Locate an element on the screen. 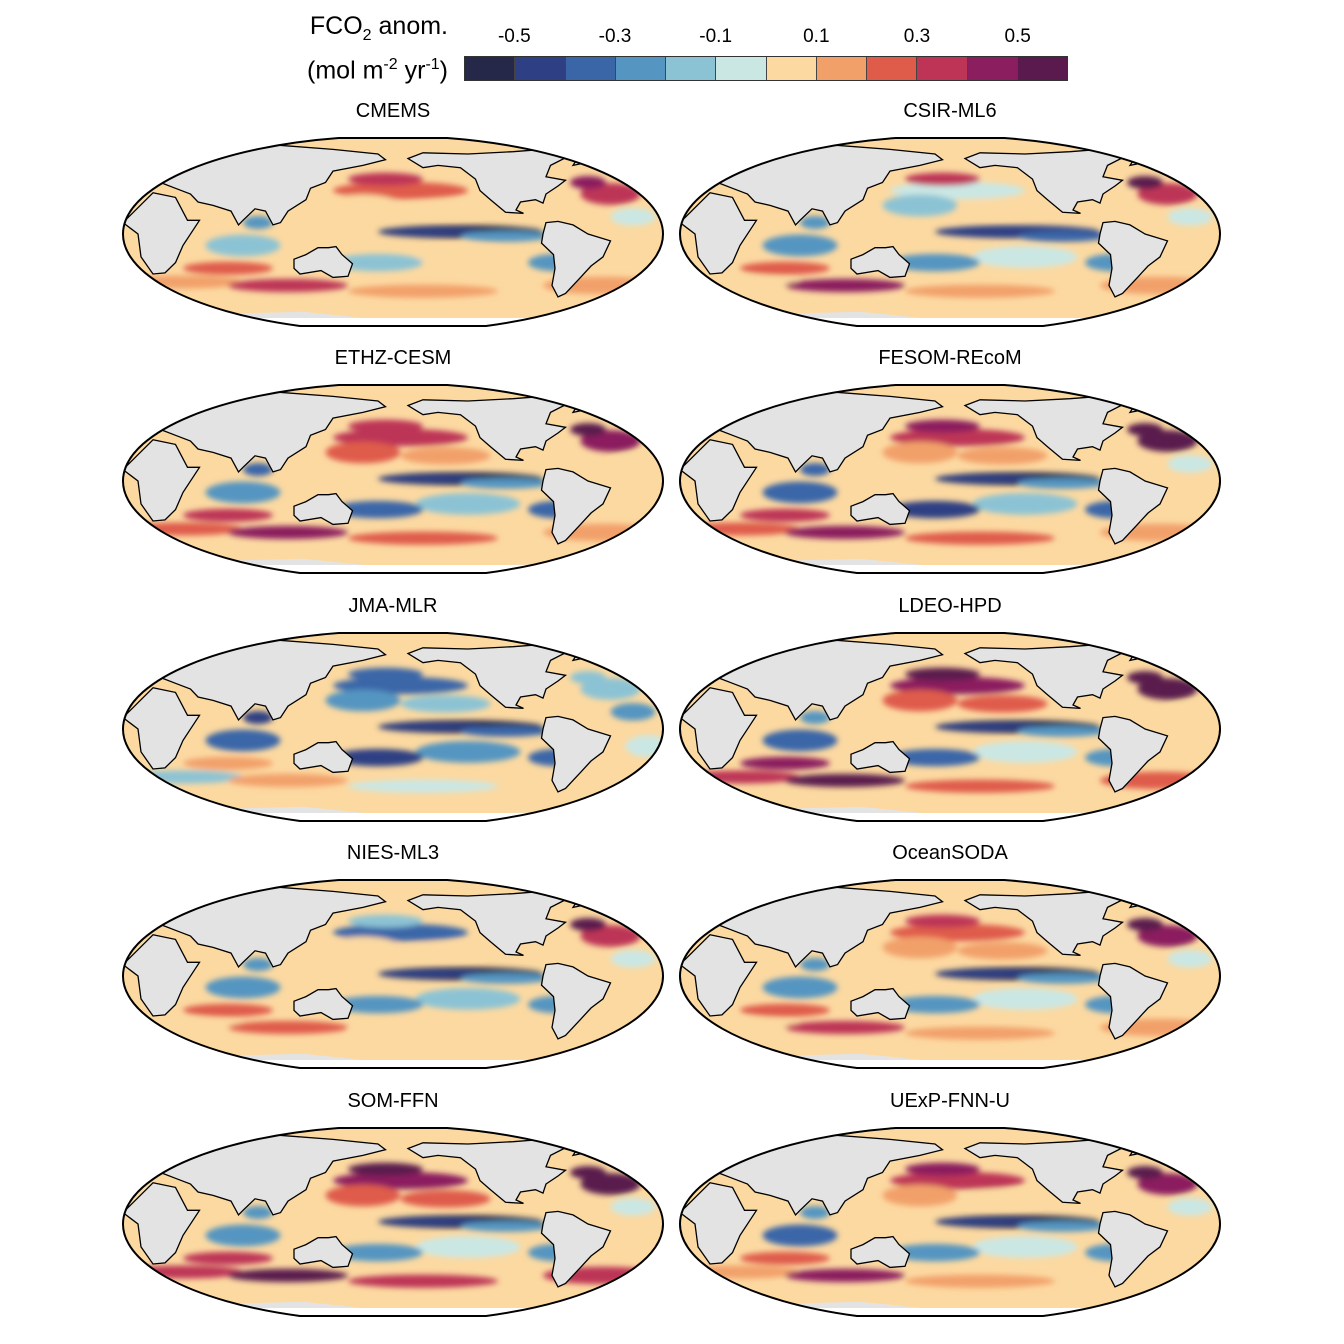 The image size is (1344, 1344). panel-title: UExP-FNN-U is located at coordinates (950, 1101).